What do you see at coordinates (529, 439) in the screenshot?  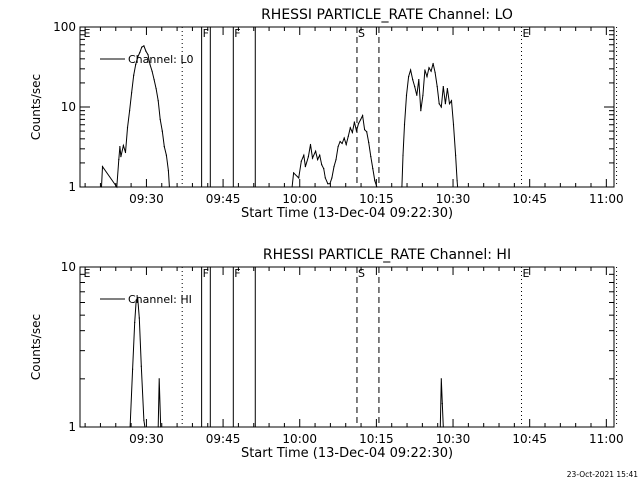 I see `x-tick-label: 10:45` at bounding box center [529, 439].